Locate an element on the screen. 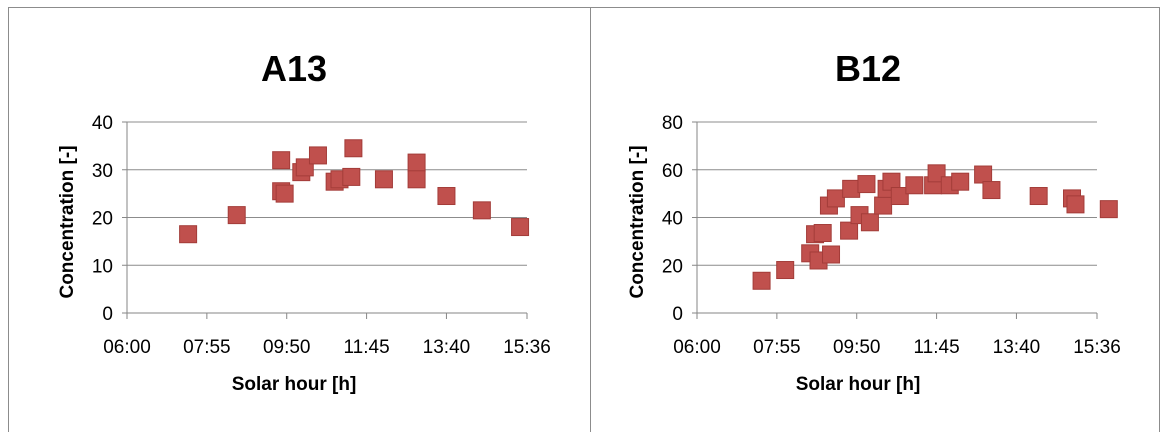 This screenshot has width=1167, height=432. chart-title: A13 is located at coordinates (294, 68).